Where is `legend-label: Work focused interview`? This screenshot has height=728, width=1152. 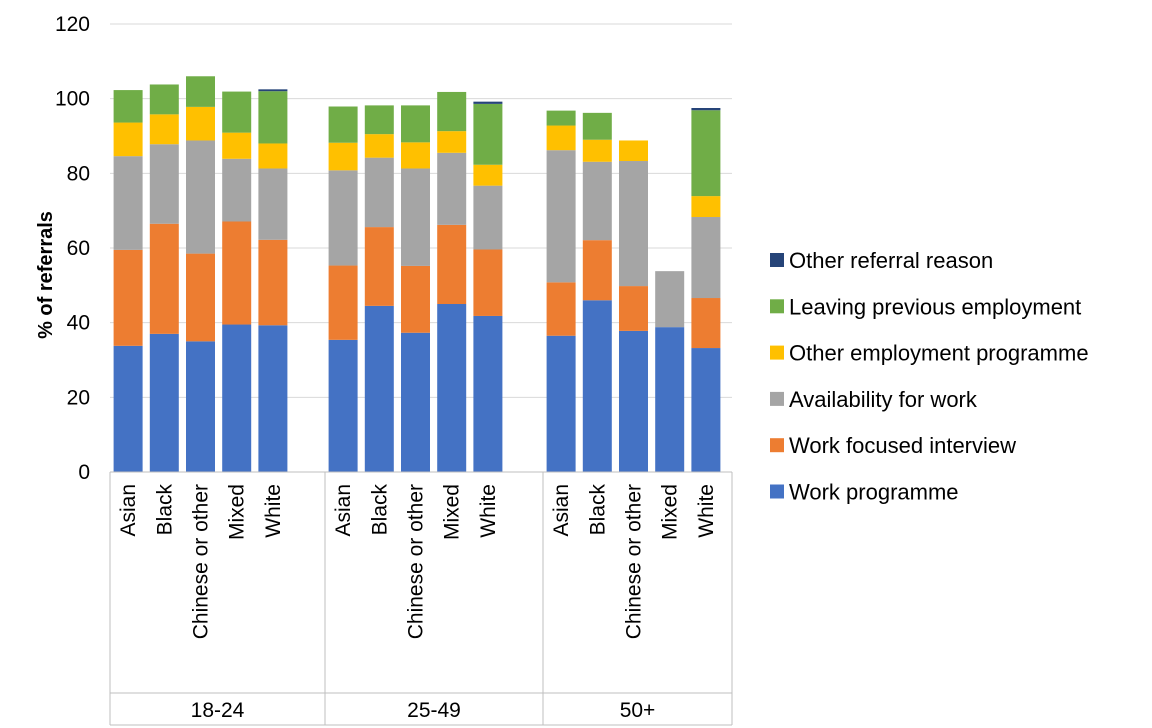
legend-label: Work focused interview is located at coordinates (902, 445).